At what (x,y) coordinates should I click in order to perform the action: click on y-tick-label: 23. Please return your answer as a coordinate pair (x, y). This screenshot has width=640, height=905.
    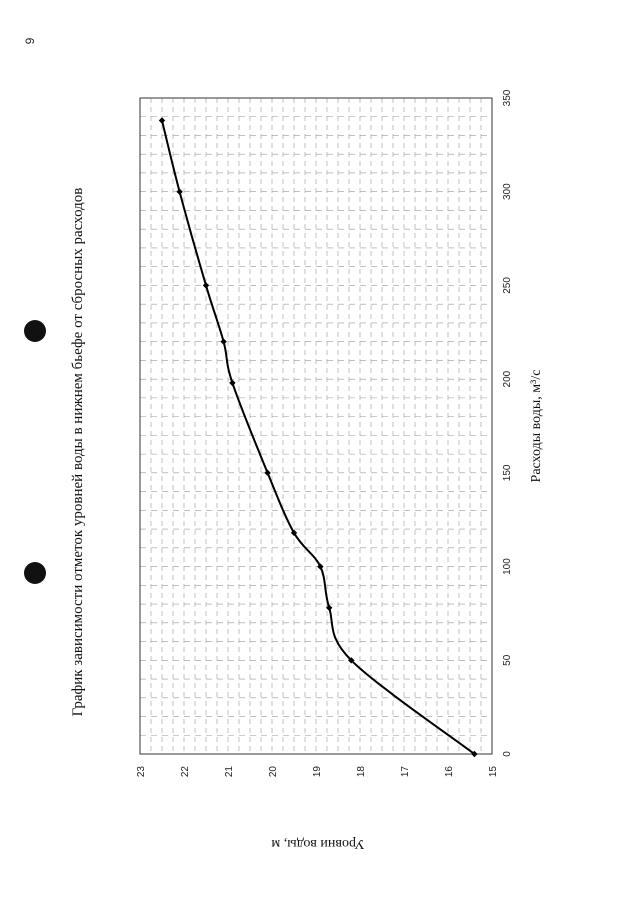
    Looking at the image, I should click on (141, 772).